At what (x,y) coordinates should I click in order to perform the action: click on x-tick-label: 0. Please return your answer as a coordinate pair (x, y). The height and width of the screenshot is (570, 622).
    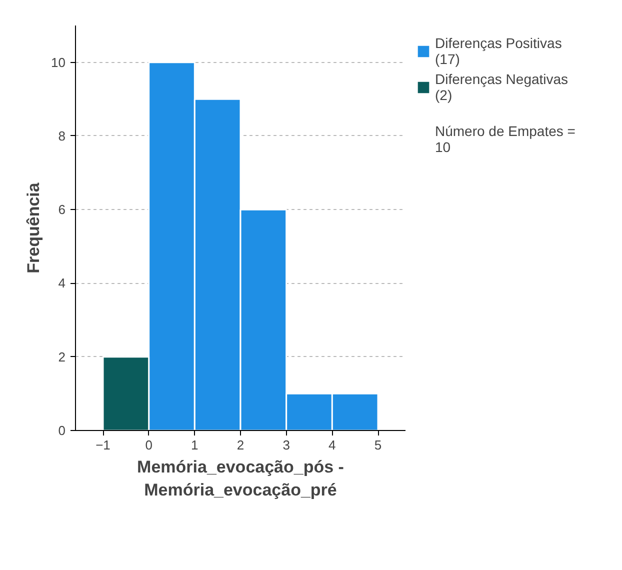
    Looking at the image, I should click on (148, 445).